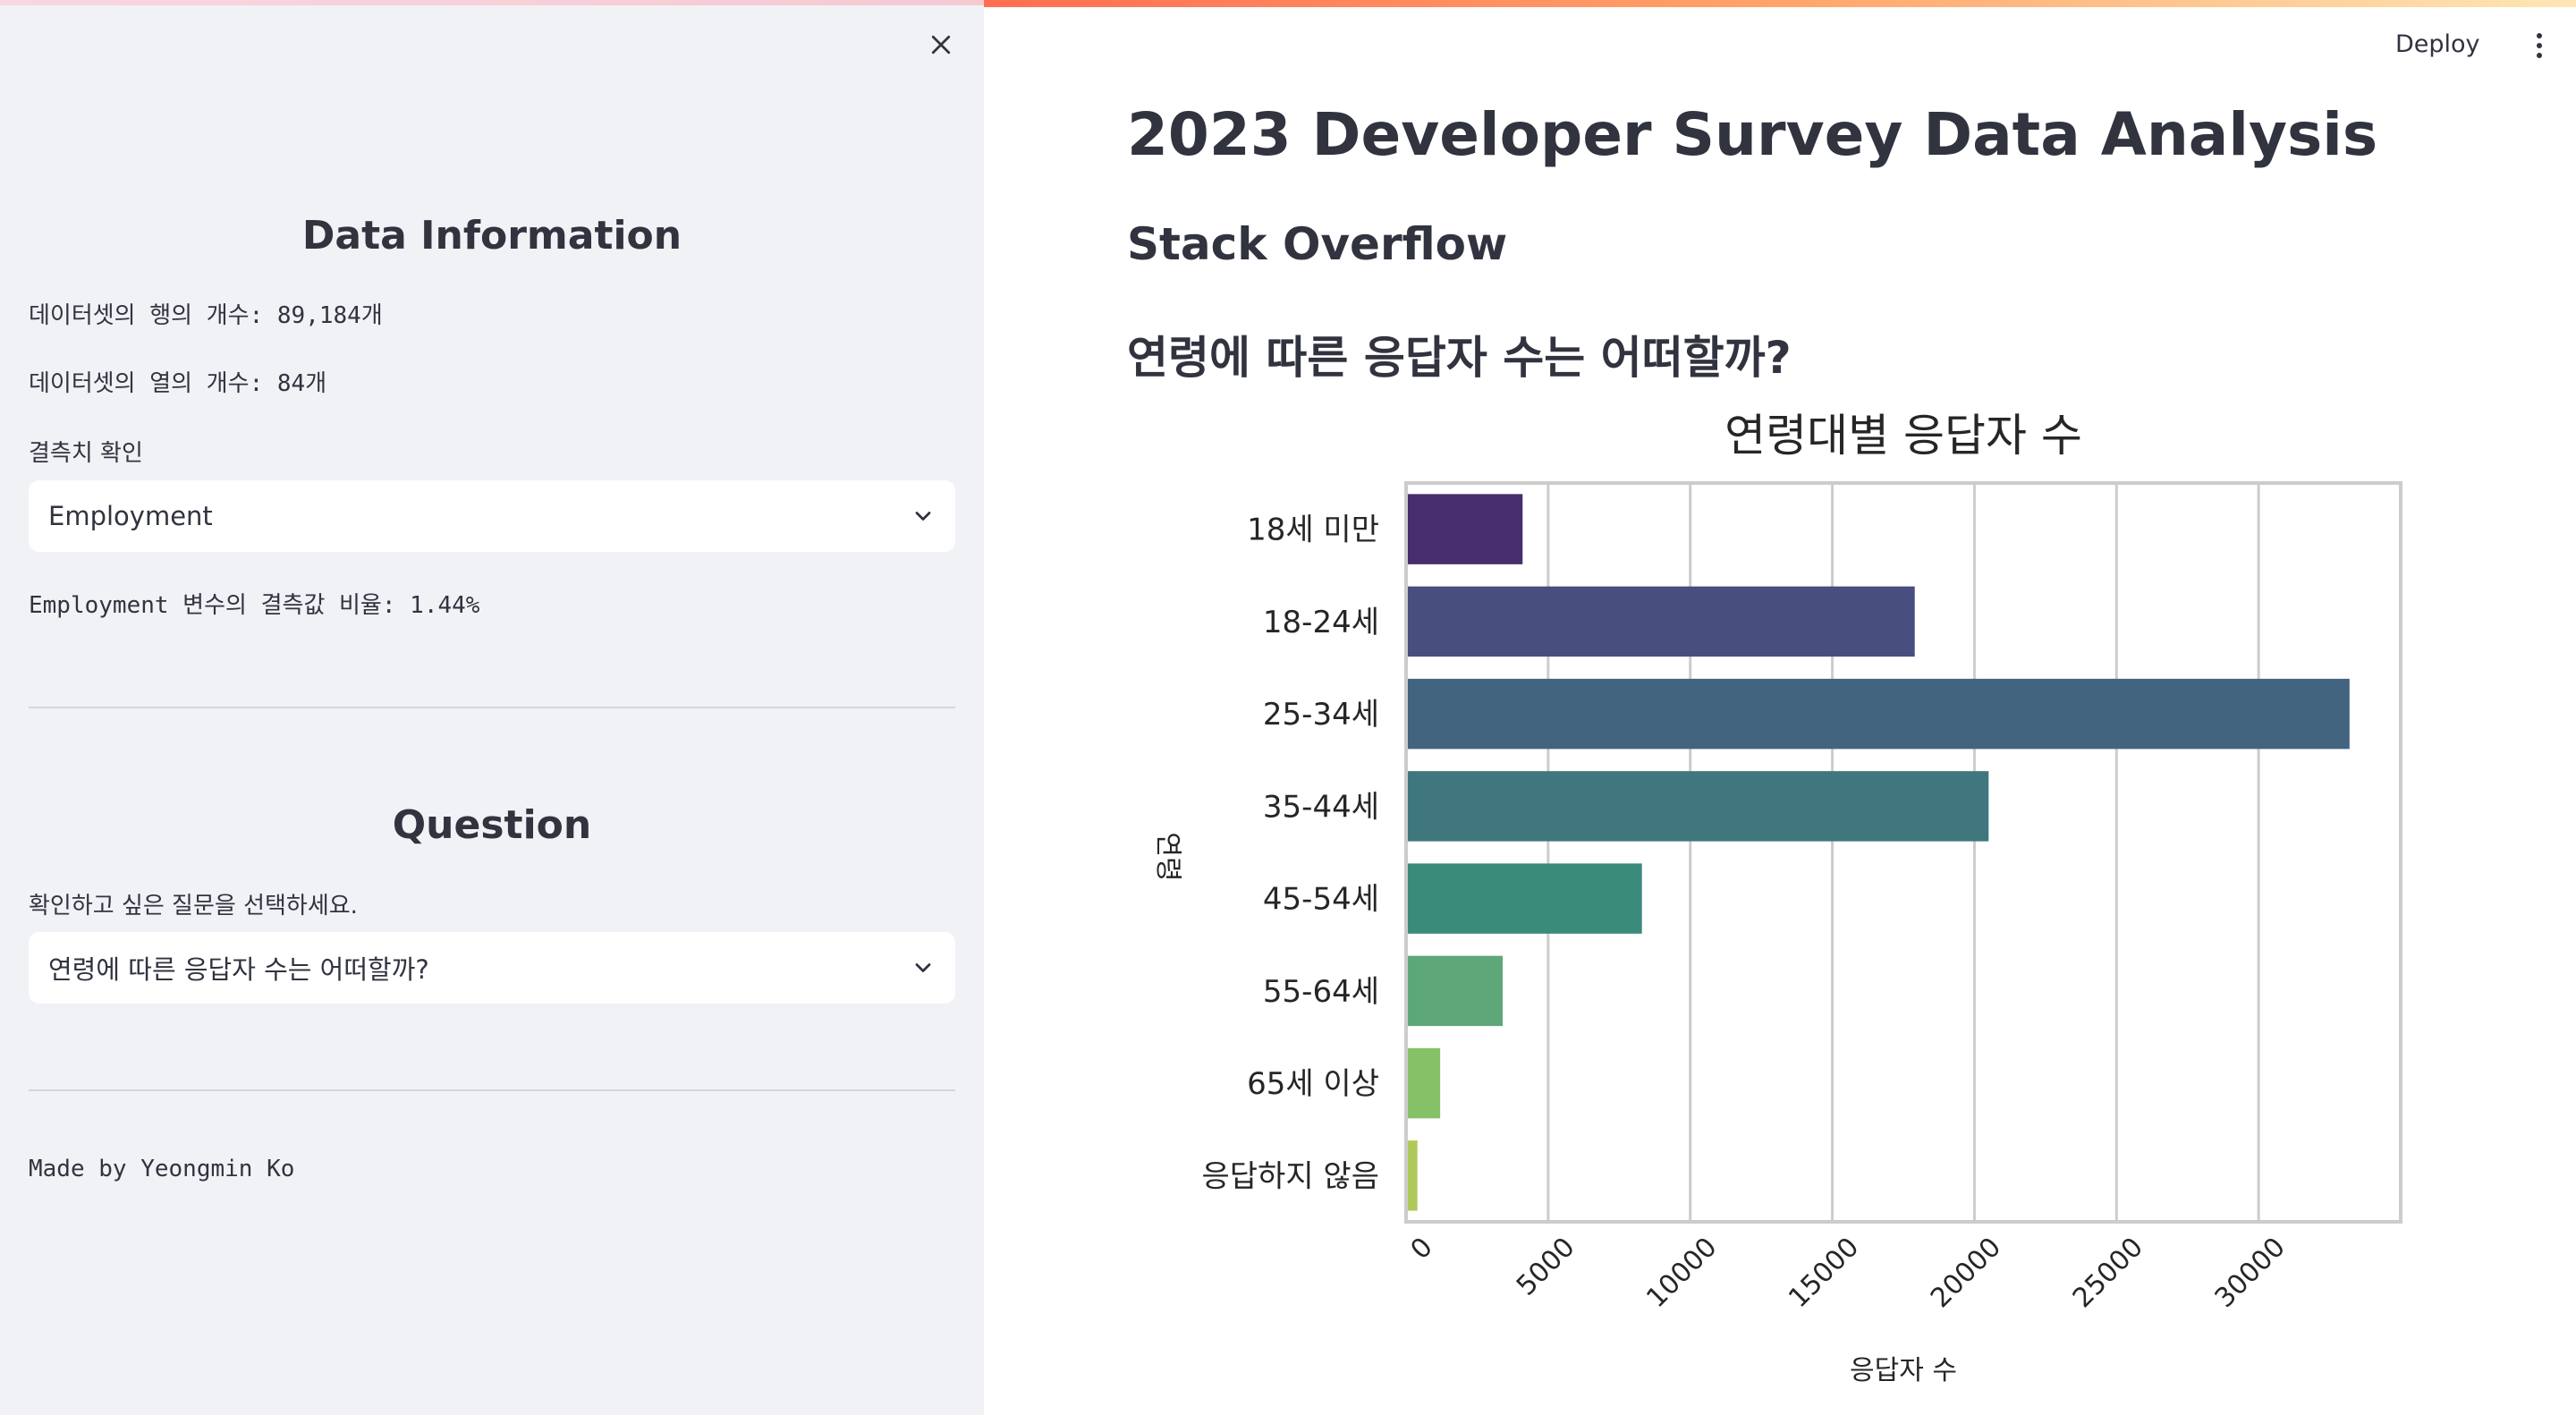 The image size is (2576, 1415). What do you see at coordinates (1321, 623) in the screenshot?
I see `y-tick-label: 18-24세` at bounding box center [1321, 623].